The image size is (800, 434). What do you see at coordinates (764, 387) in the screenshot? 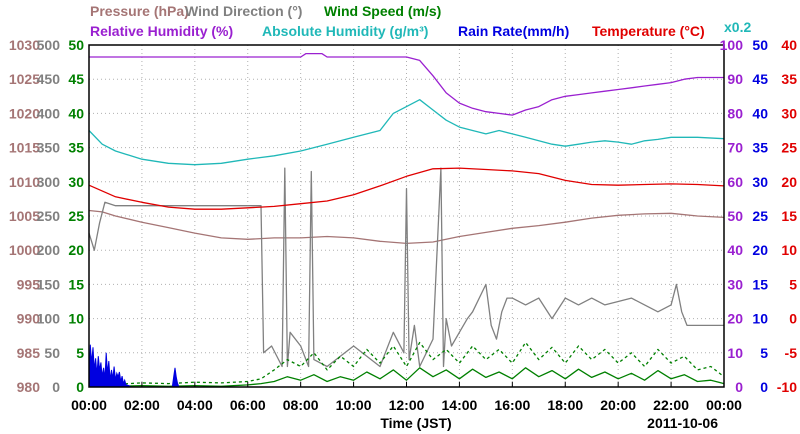
I see `y-tick-label-abs-humidity-rain: 0` at bounding box center [764, 387].